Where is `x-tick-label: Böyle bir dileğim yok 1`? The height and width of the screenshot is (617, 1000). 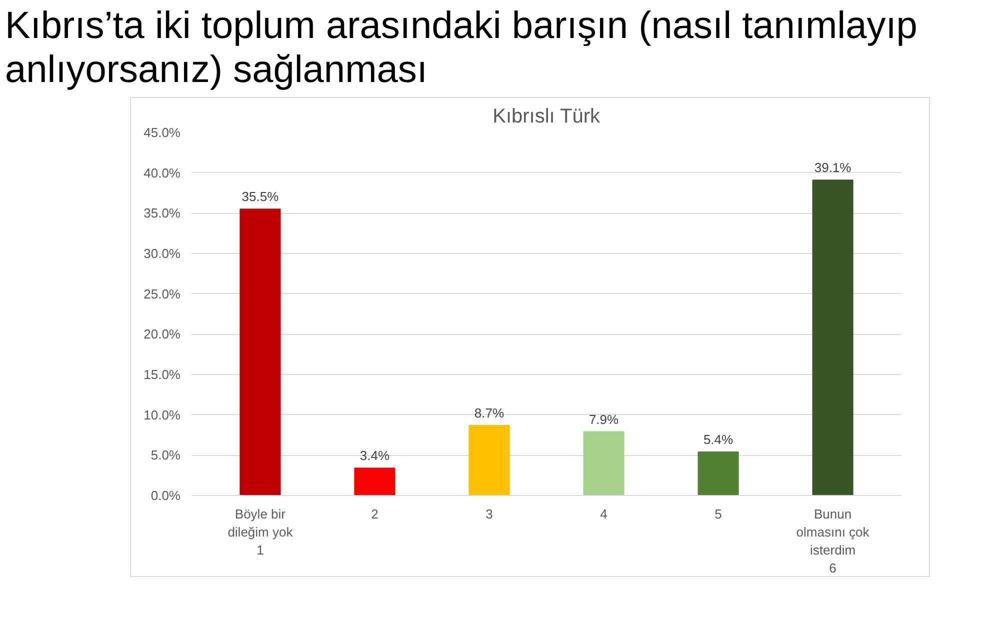
x-tick-label: Böyle bir dileğim yok 1 is located at coordinates (261, 532).